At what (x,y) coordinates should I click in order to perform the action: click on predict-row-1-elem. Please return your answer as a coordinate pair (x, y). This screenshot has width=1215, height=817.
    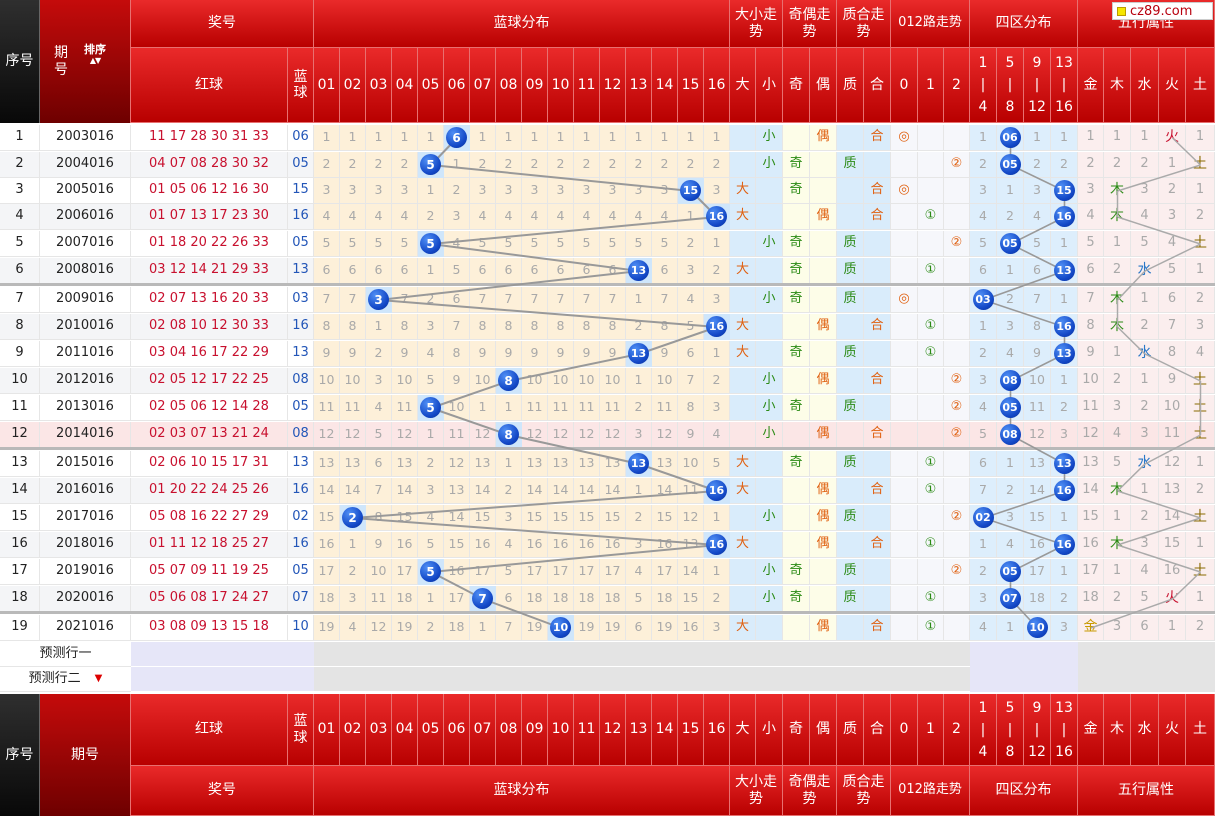
    Looking at the image, I should click on (1146, 654).